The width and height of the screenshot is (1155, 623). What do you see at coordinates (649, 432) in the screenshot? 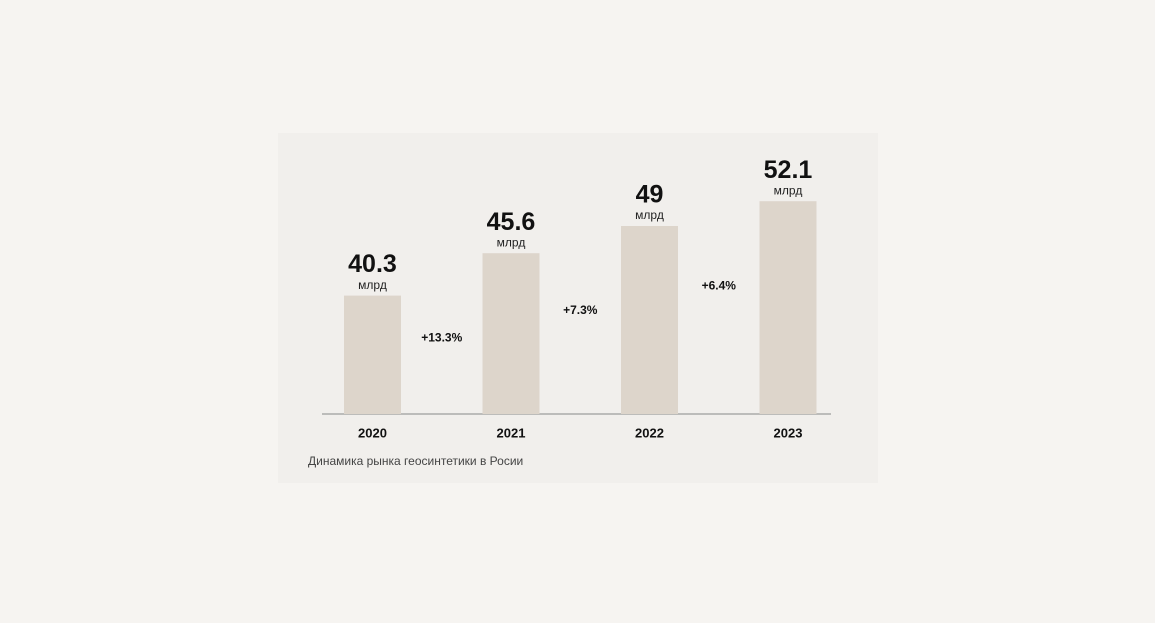
I see `x-tick-label: 2022` at bounding box center [649, 432].